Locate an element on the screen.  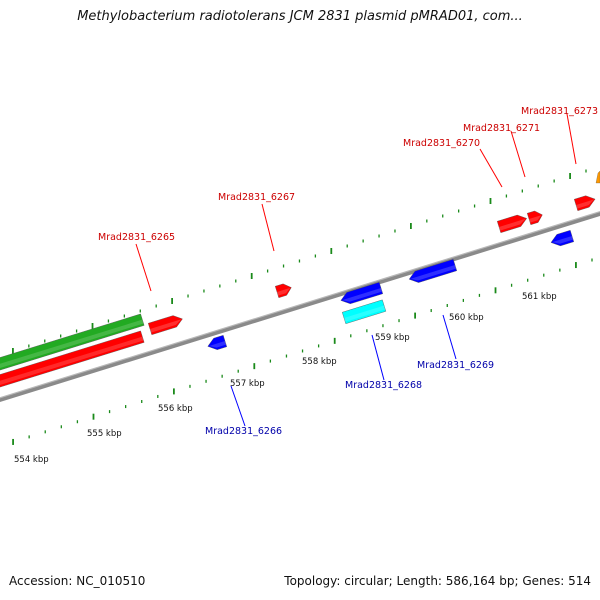
scale-label-556-kbp: 556 kbp is located at coordinates (175, 409).